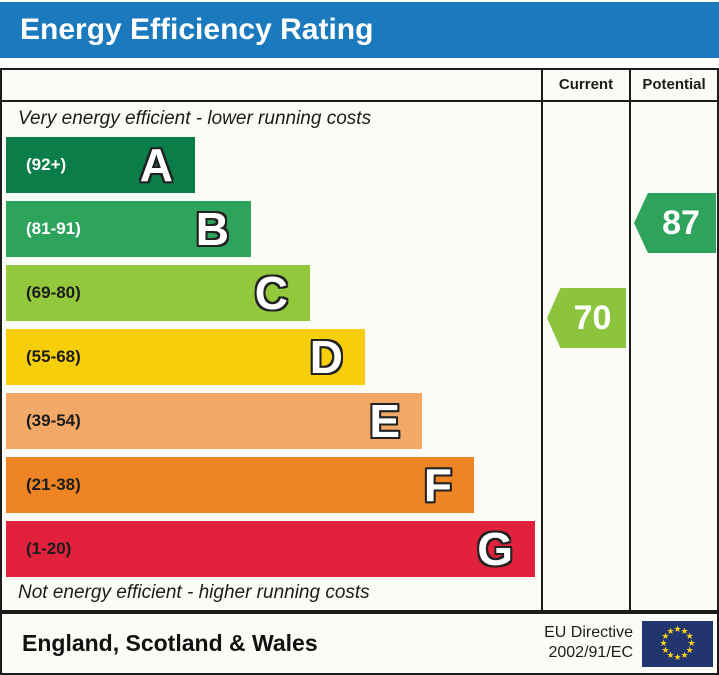  What do you see at coordinates (53, 228) in the screenshot?
I see `band-range-label: (81-91)` at bounding box center [53, 228].